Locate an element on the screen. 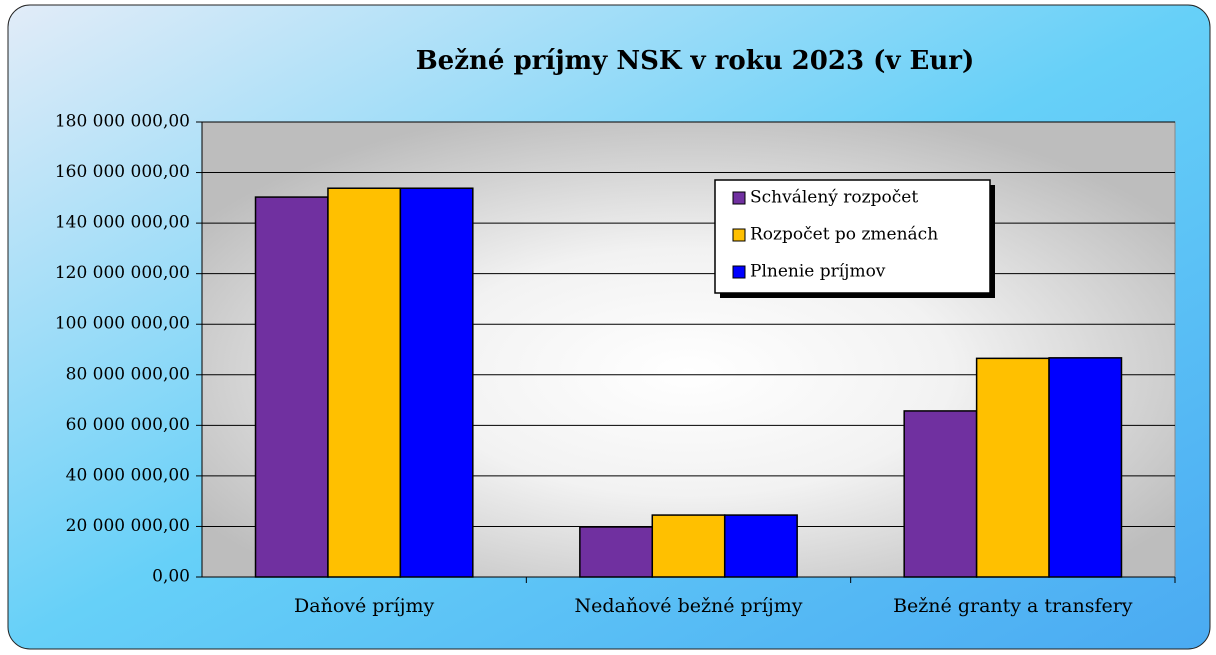 This screenshot has height=655, width=1216. y-tick-label: 140 000 000,00 is located at coordinates (122, 223).